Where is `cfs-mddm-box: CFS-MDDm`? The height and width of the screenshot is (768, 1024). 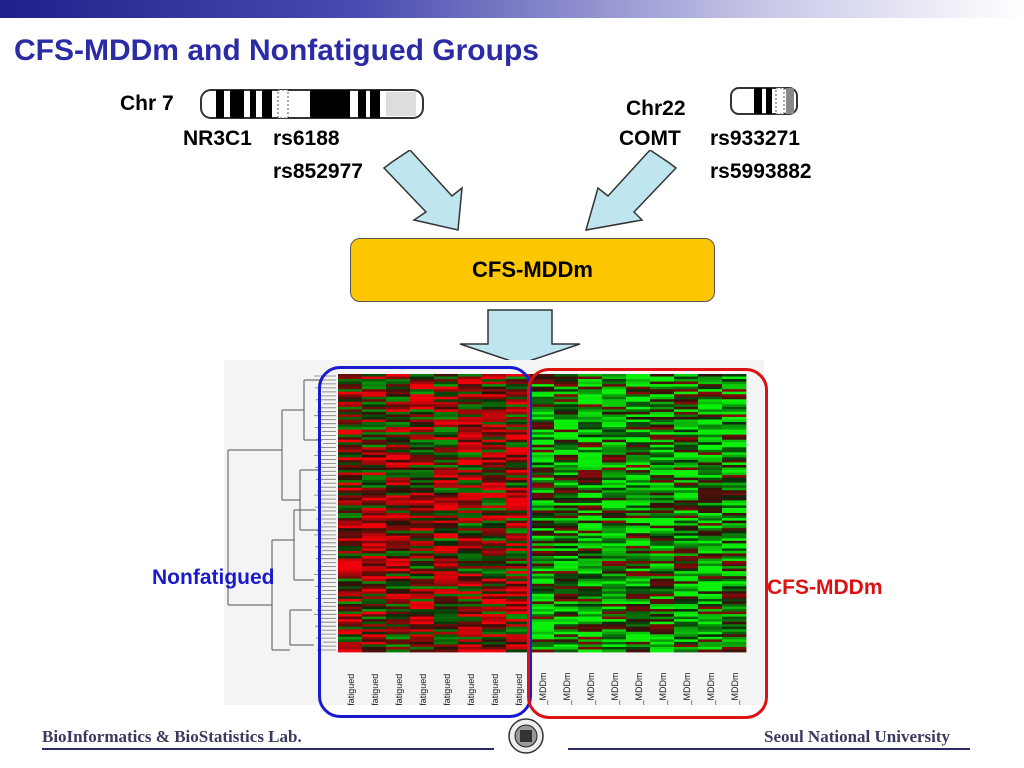
cfs-mddm-box: CFS-MDDm is located at coordinates (532, 270).